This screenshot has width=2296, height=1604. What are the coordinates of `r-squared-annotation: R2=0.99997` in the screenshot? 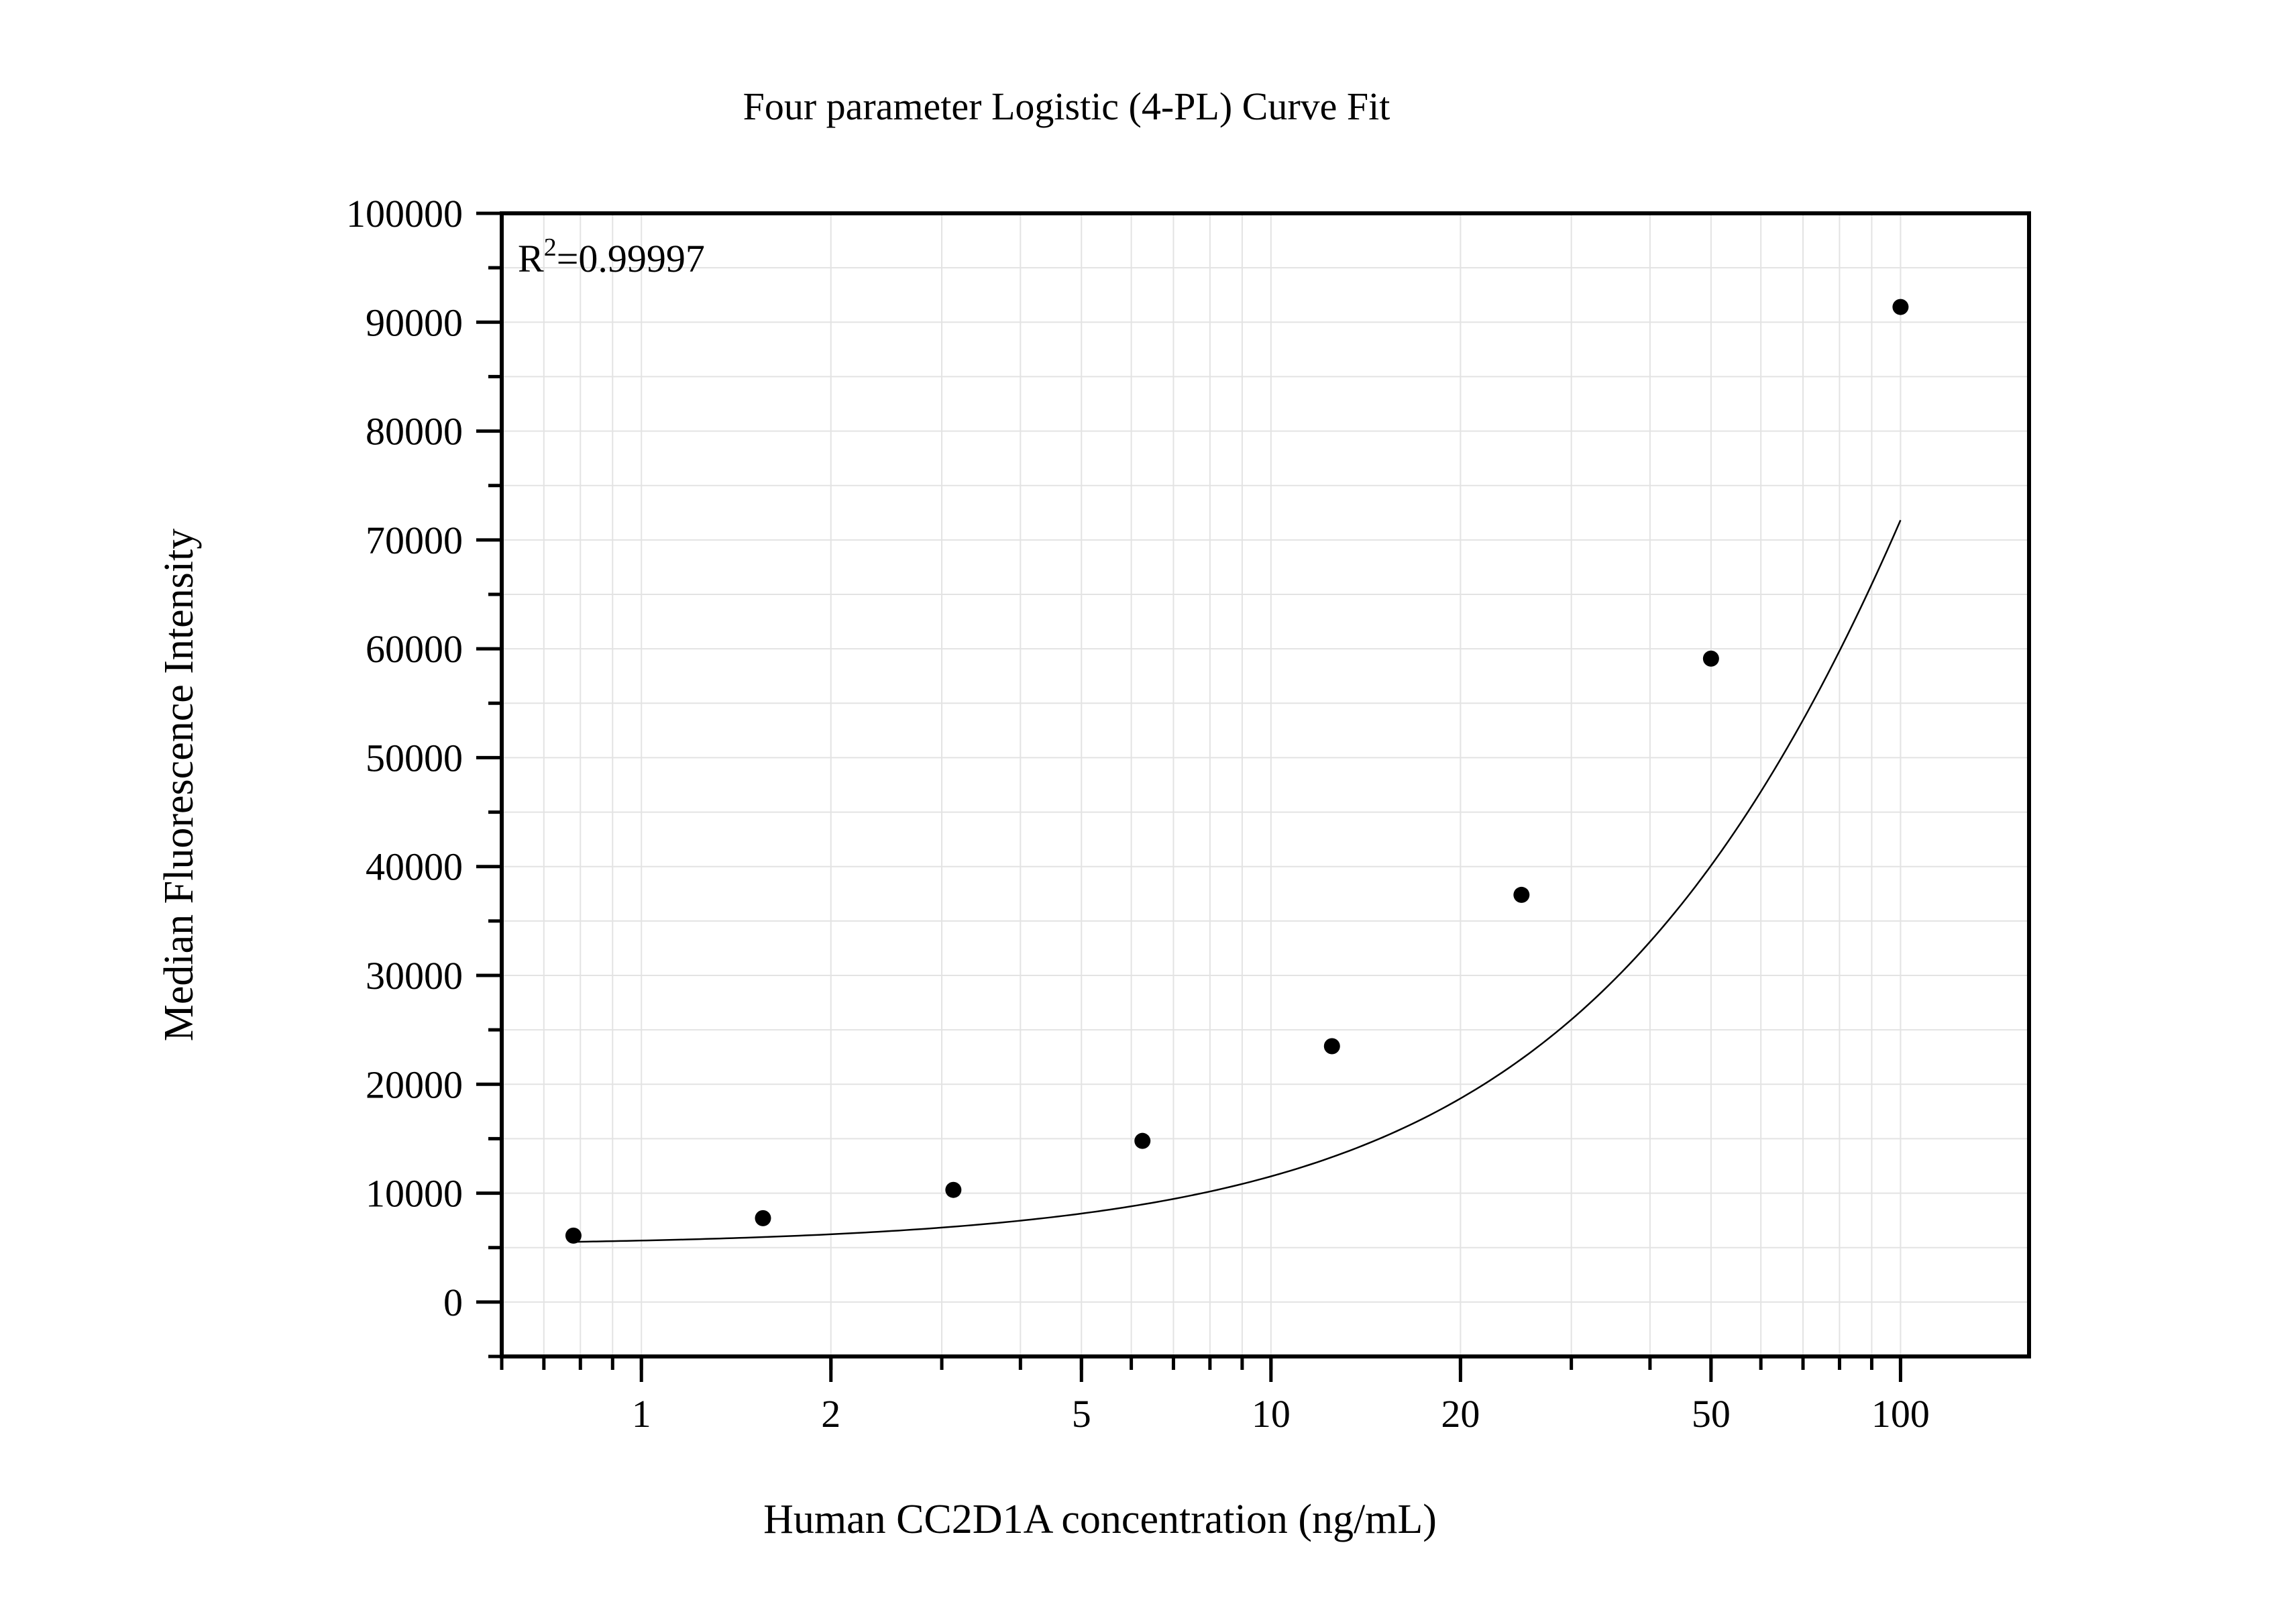 It's located at (611, 256).